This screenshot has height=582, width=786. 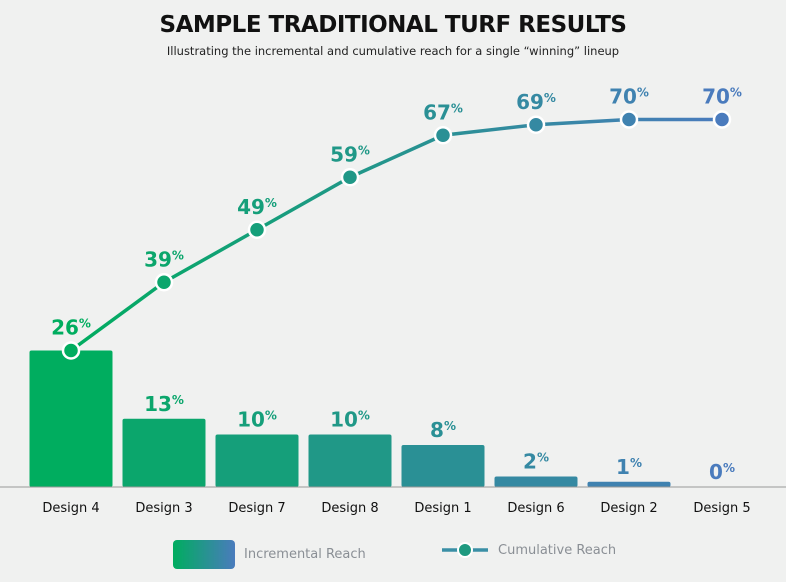 What do you see at coordinates (722, 472) in the screenshot?
I see `bar-value-label: 0%` at bounding box center [722, 472].